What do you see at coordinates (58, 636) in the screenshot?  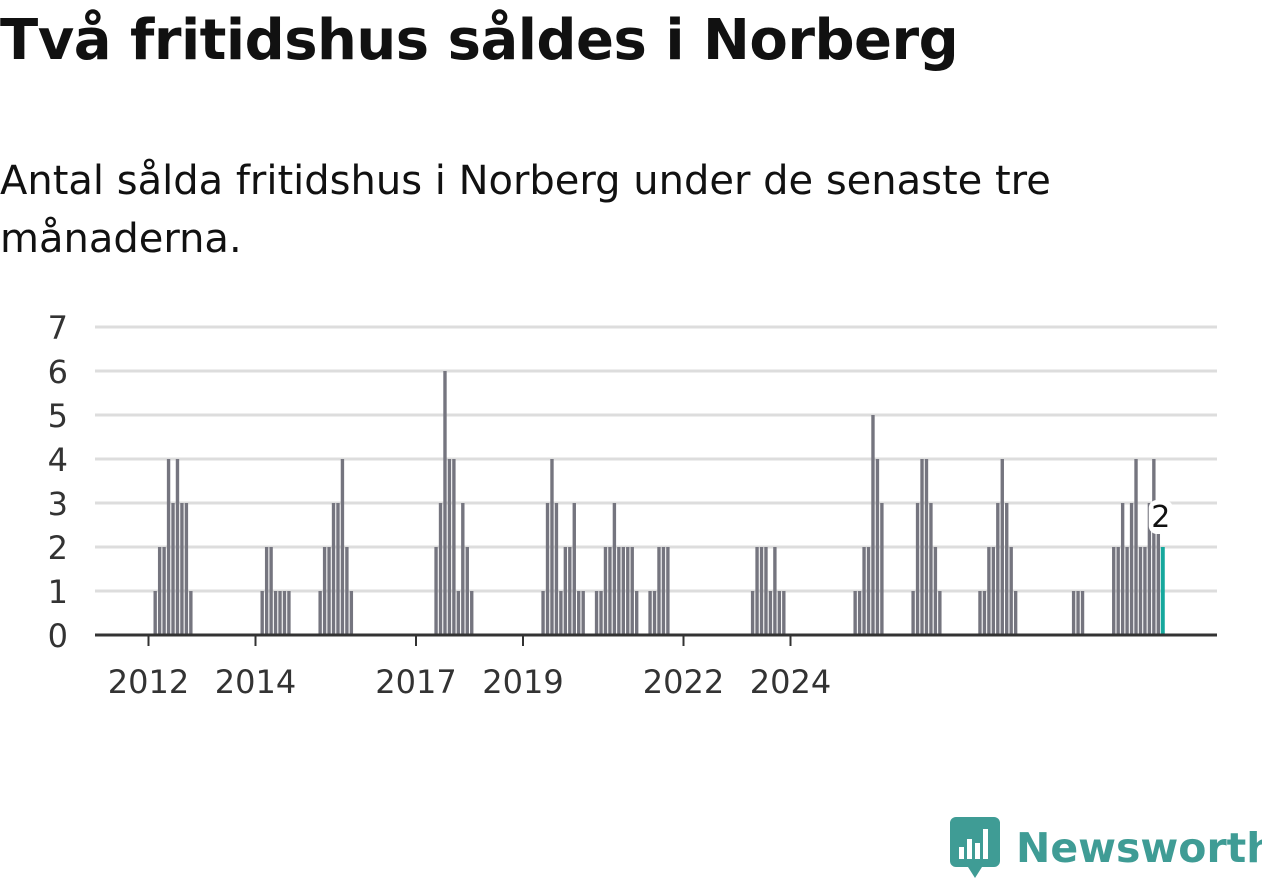 I see `y-tick-label: 0` at bounding box center [58, 636].